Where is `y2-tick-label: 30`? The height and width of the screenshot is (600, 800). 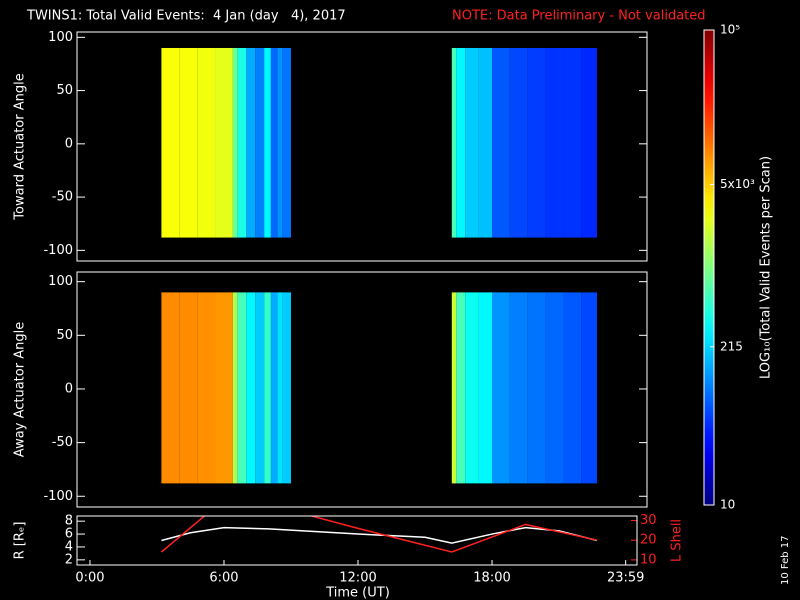
y2-tick-label: 30 is located at coordinates (648, 520).